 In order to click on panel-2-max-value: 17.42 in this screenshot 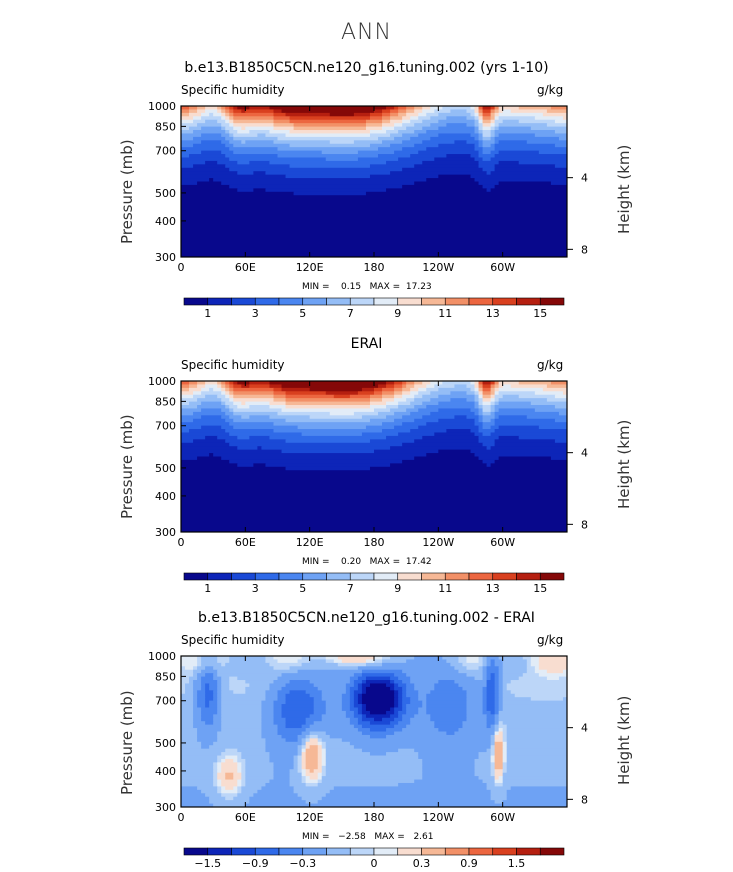, I will do `click(418, 562)`.